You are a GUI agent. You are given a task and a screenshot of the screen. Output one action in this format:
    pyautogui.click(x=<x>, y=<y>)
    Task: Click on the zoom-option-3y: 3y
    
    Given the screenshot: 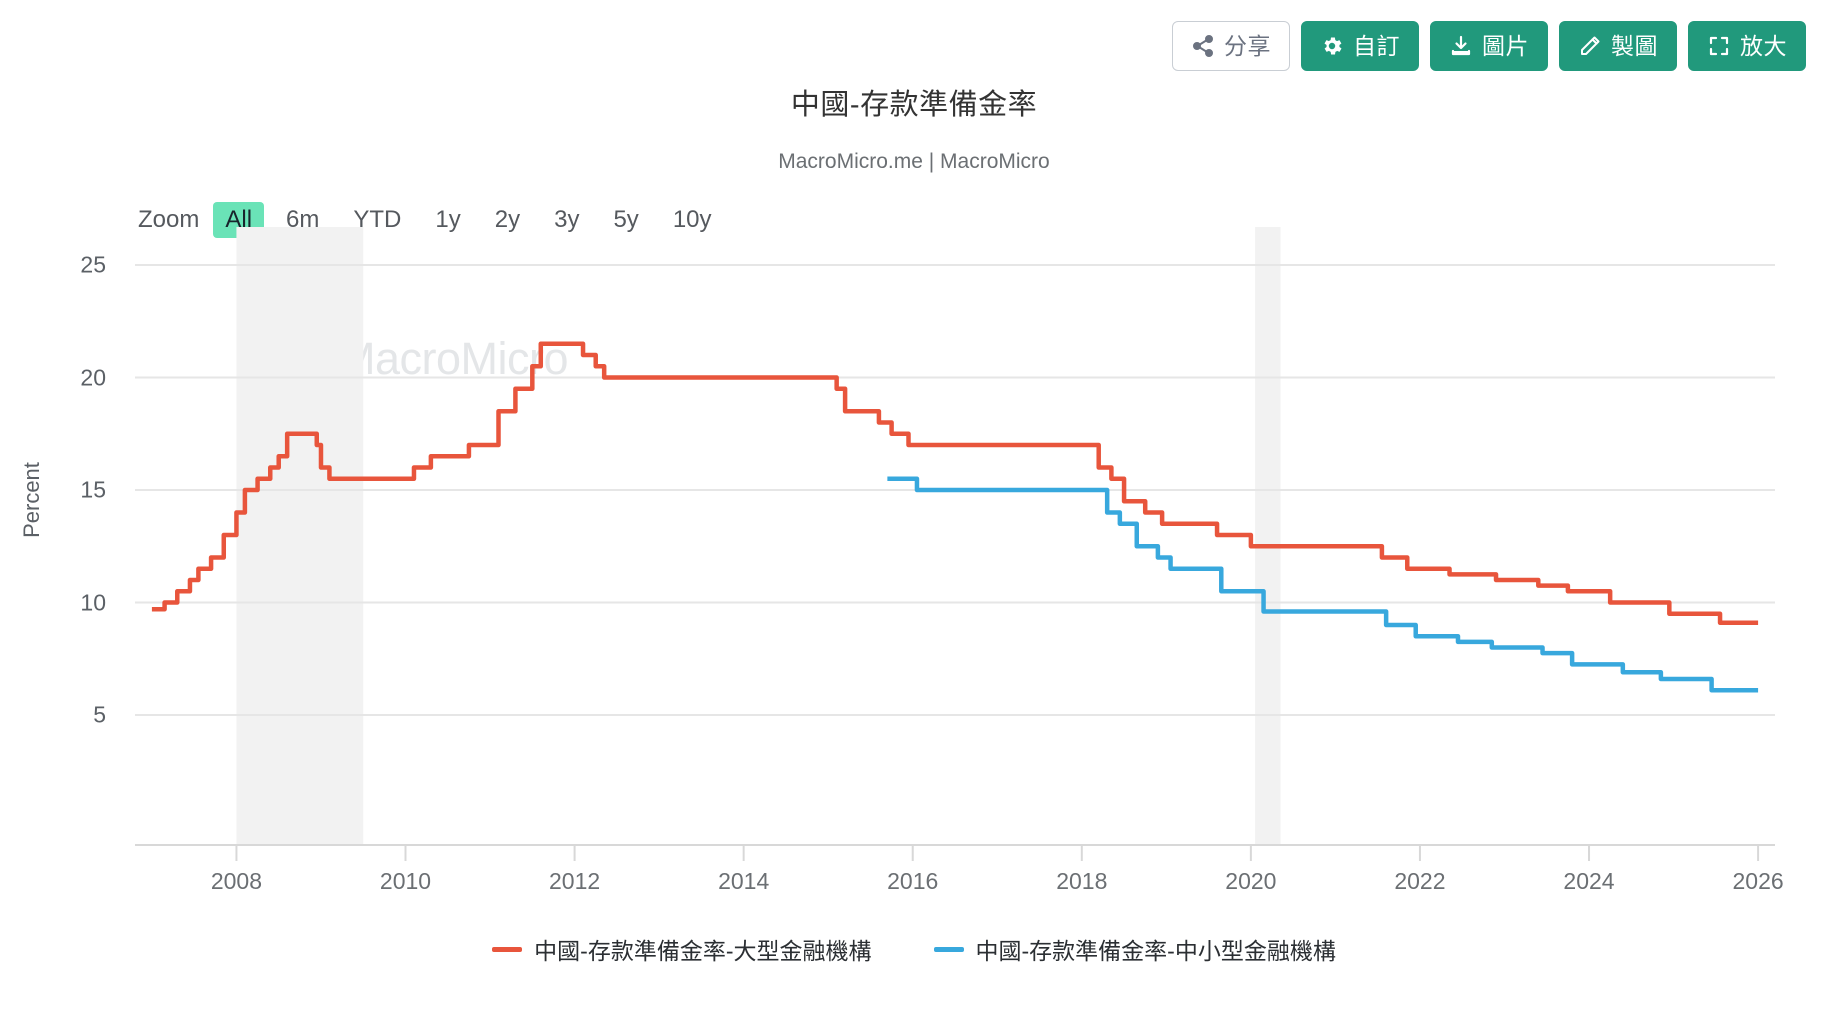 What is the action you would take?
    pyautogui.click(x=567, y=219)
    